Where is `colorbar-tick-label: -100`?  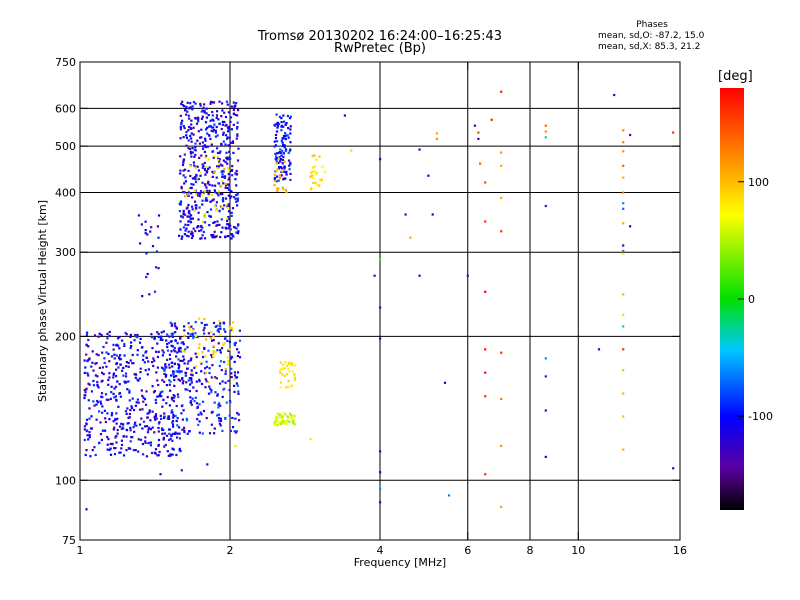 colorbar-tick-label: -100 is located at coordinates (760, 416).